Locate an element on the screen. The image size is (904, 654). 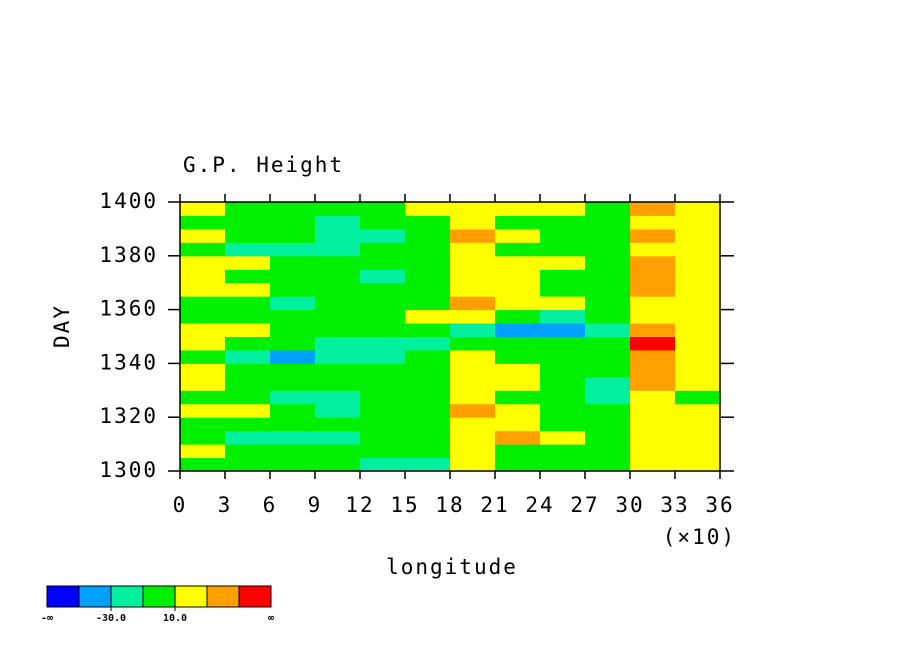
y-axis-label: DAY is located at coordinates (62, 326).